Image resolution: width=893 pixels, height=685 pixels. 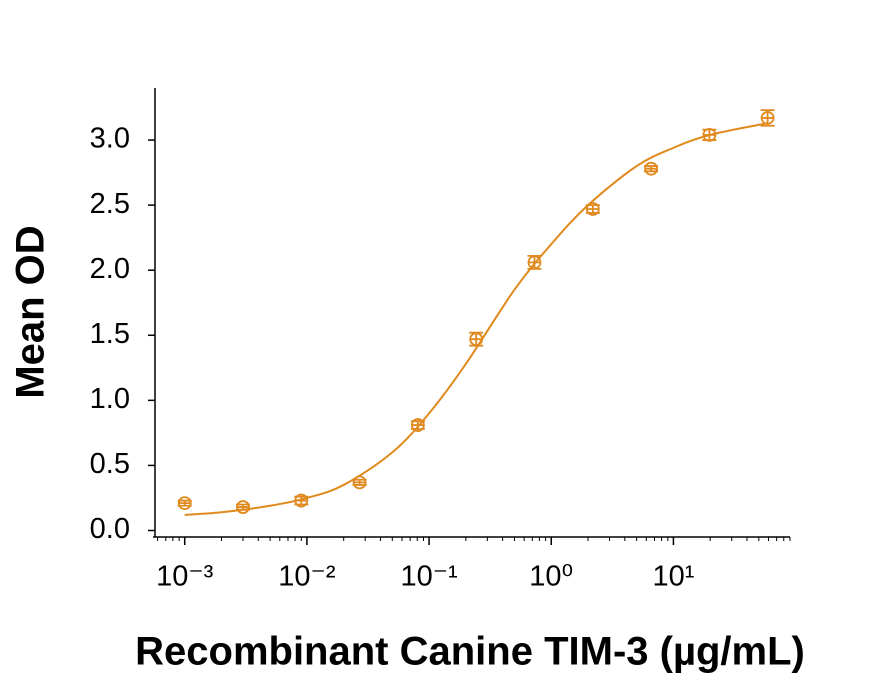 I want to click on y-tick-label: 2.5, so click(x=110, y=204).